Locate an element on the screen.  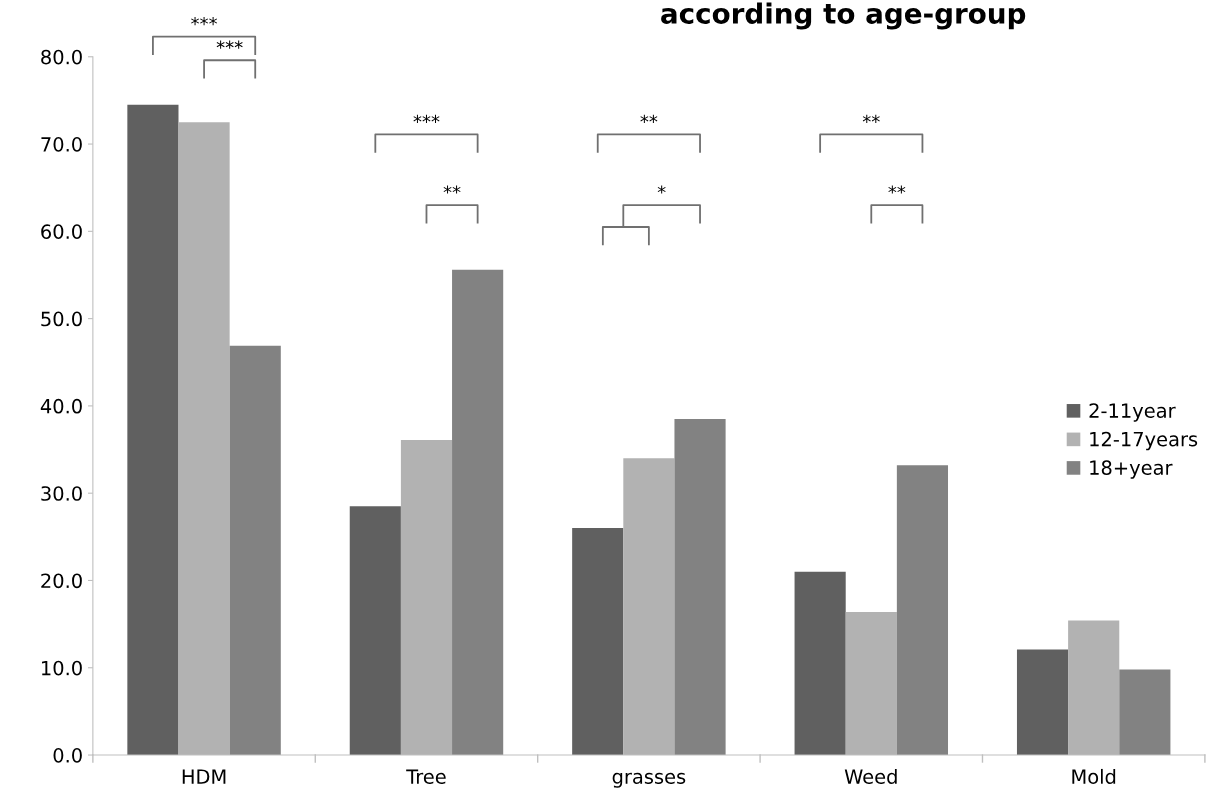
y-tick-label: 10.0 is located at coordinates (61, 668).